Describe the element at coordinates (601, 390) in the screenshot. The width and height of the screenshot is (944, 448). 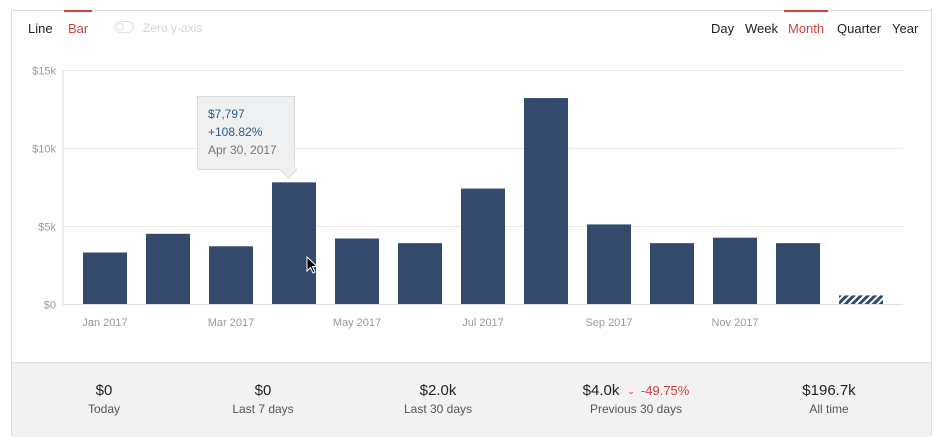
I see `stat-value: $4.0k` at that location.